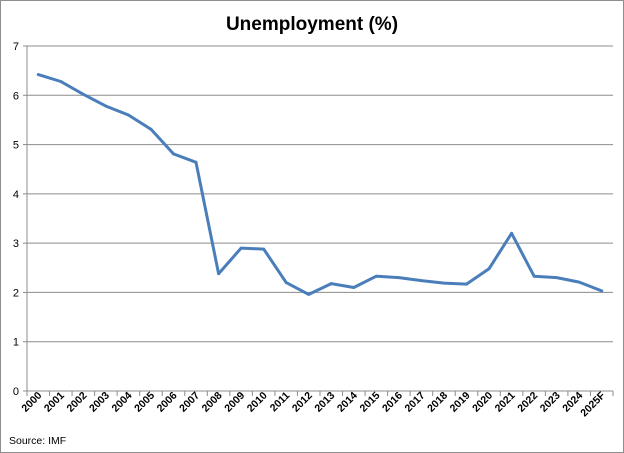 This screenshot has width=624, height=453. Describe the element at coordinates (16, 219) in the screenshot. I see `y-tick-labels: 0 1 2 3 4 5 6 7` at that location.